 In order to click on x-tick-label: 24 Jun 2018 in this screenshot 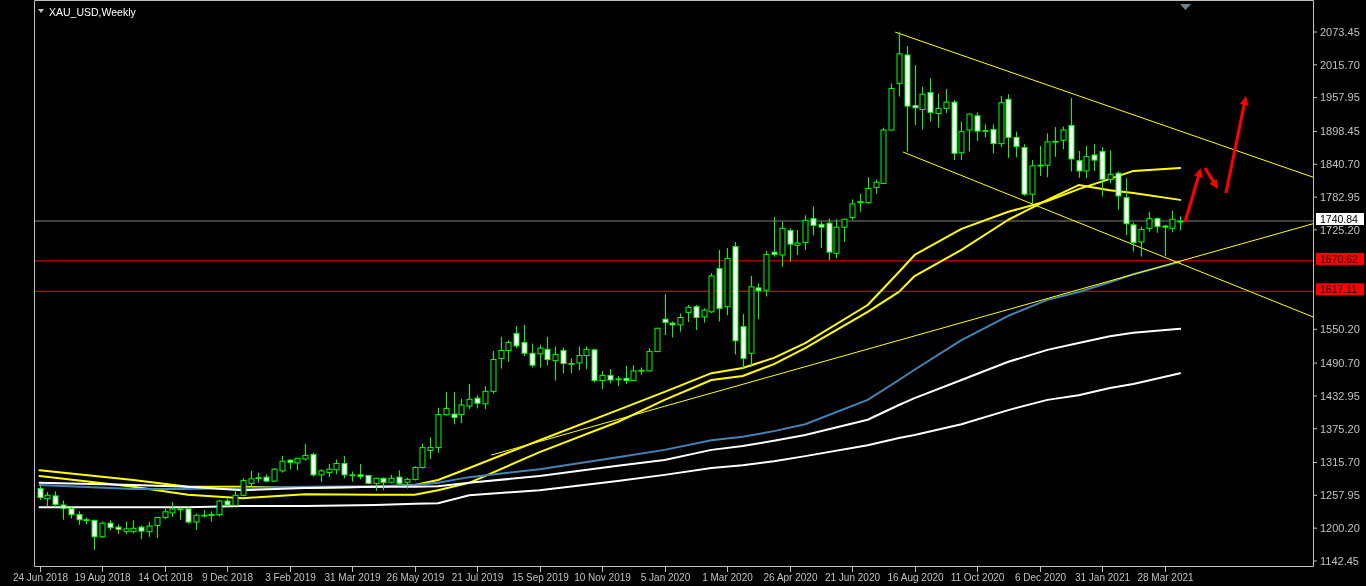, I will do `click(40, 577)`.